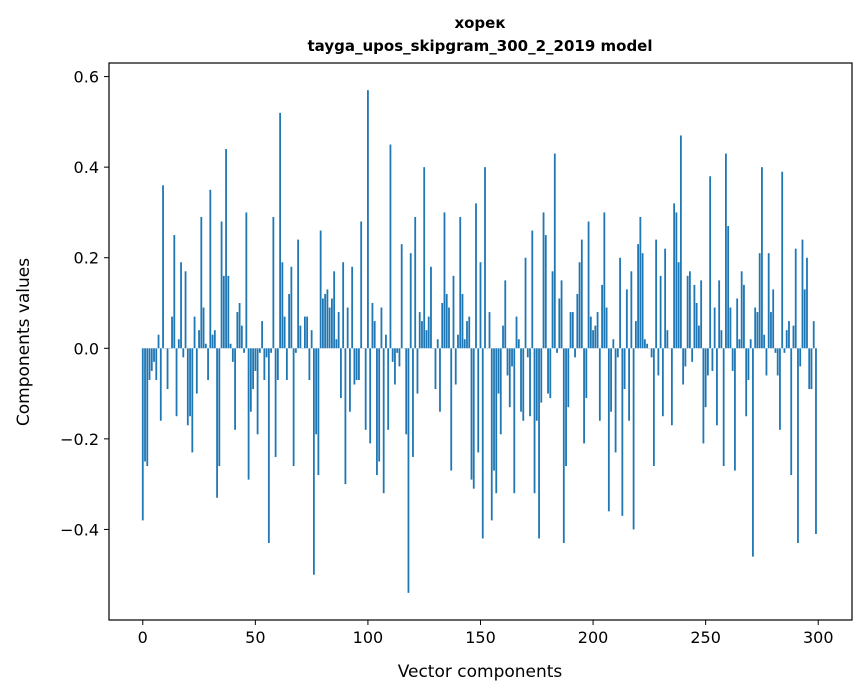 The image size is (867, 696). Describe the element at coordinates (79, 439) in the screenshot. I see `y-tick-label: −0.2` at that location.